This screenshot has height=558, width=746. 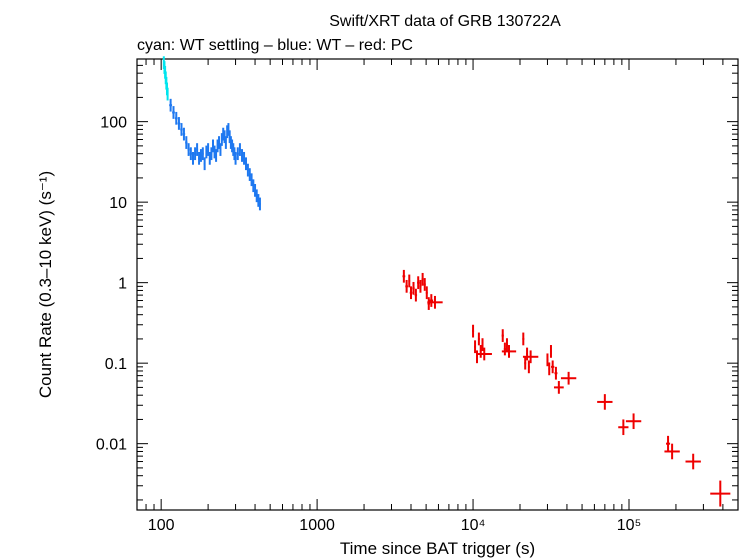 What do you see at coordinates (629, 525) in the screenshot?
I see `x-tick-label: 10⁵` at bounding box center [629, 525].